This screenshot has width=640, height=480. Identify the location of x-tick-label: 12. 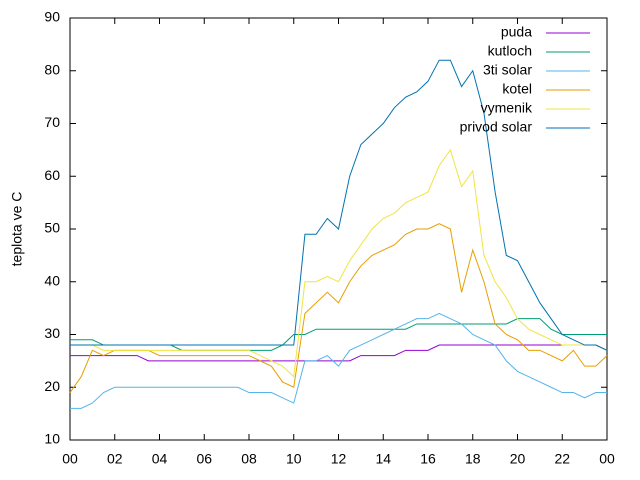
(339, 459).